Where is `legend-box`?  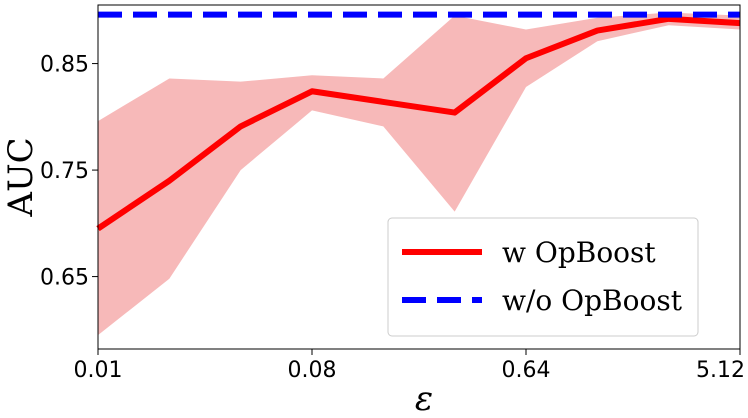 legend-box is located at coordinates (543, 277).